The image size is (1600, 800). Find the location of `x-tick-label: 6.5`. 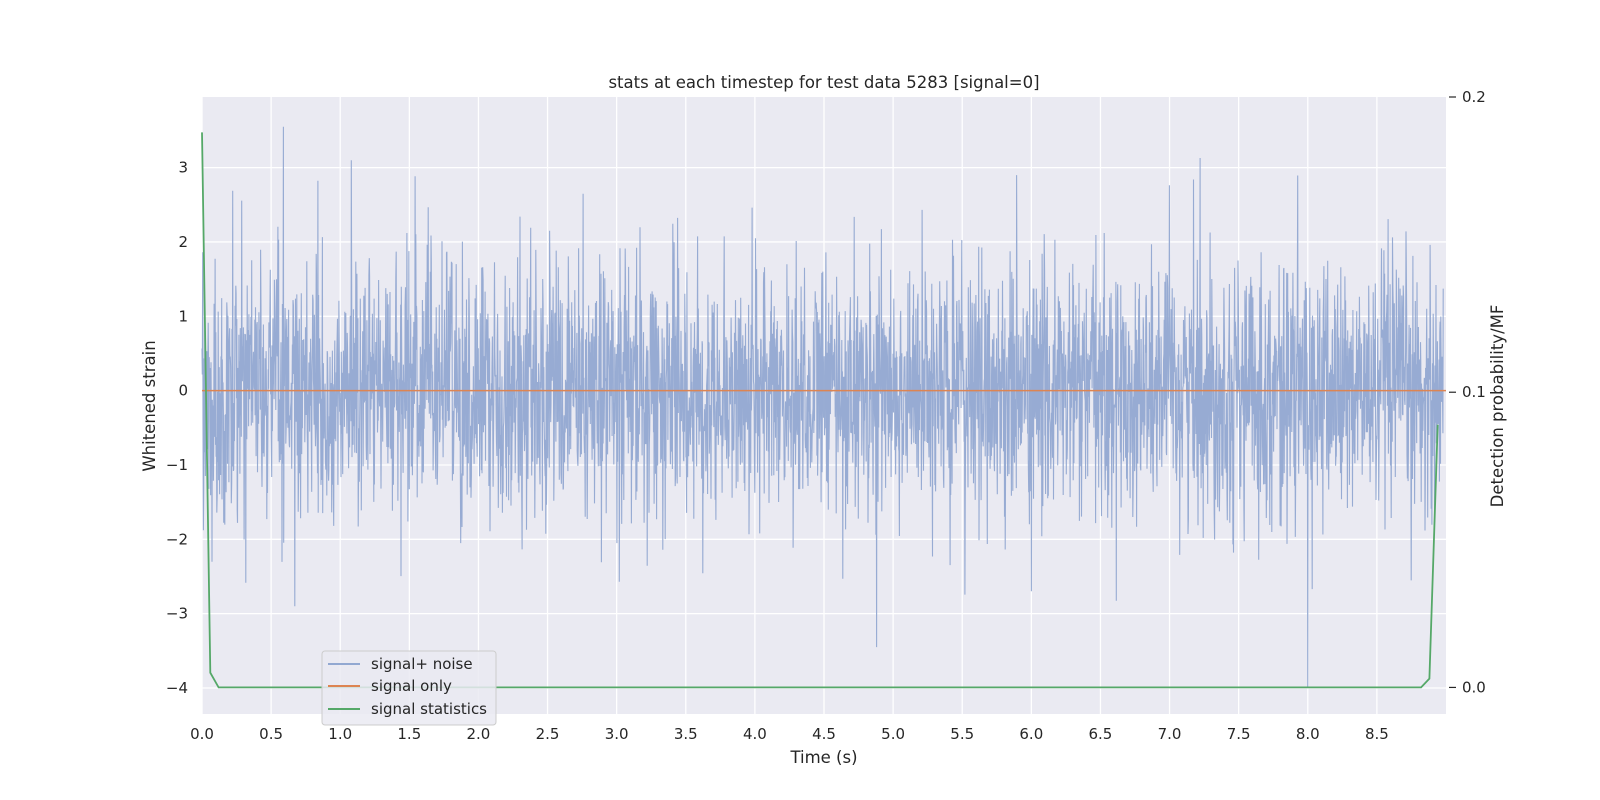

x-tick-label: 6.5 is located at coordinates (1101, 734).